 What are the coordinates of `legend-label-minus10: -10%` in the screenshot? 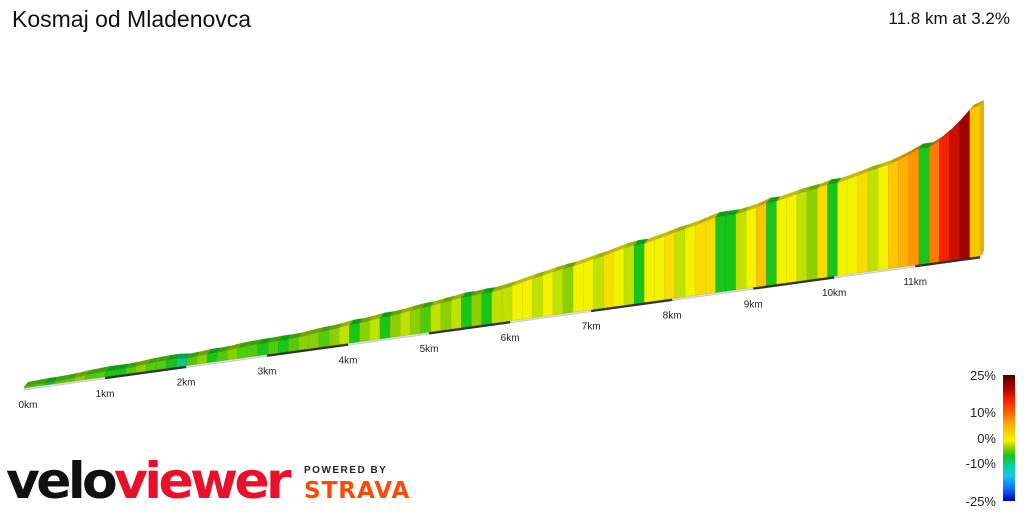 It's located at (980, 463).